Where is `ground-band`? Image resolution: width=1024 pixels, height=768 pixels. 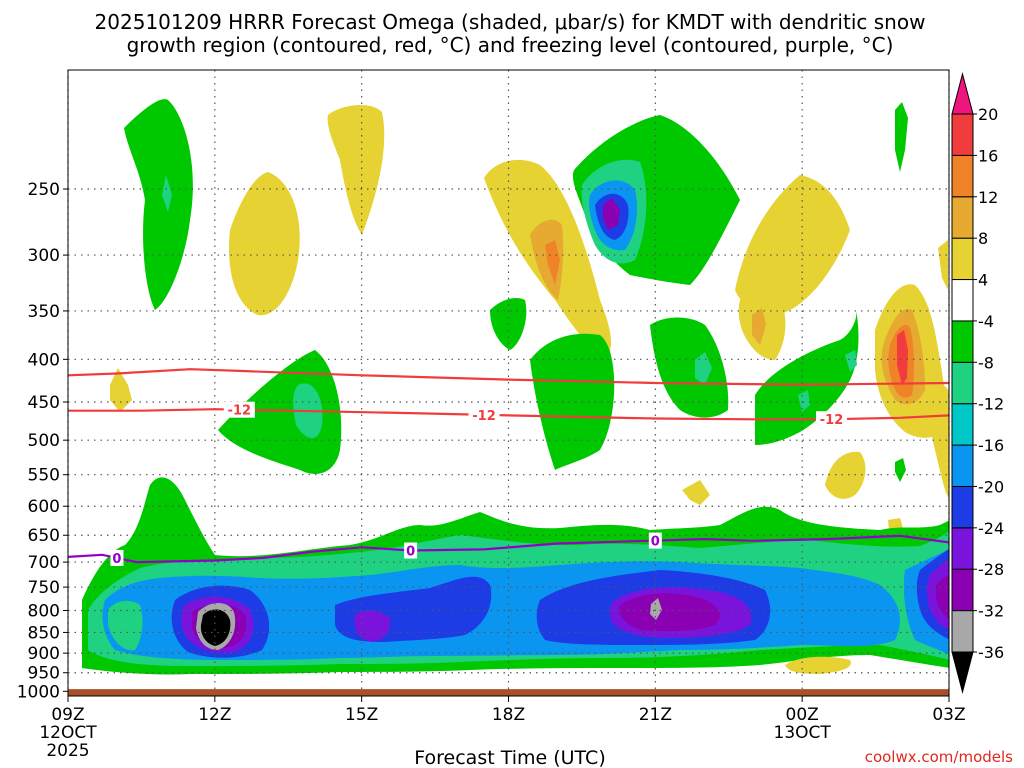 ground-band is located at coordinates (508, 692).